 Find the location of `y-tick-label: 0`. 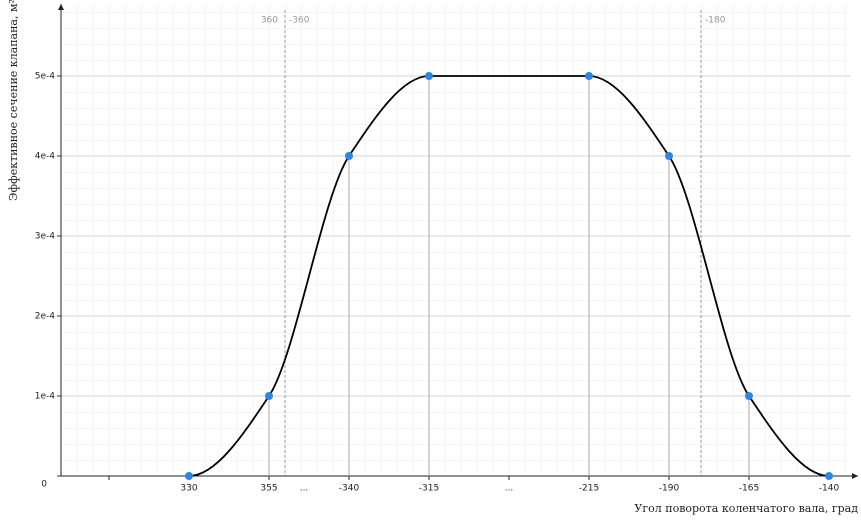

y-tick-label: 0 is located at coordinates (44, 485).